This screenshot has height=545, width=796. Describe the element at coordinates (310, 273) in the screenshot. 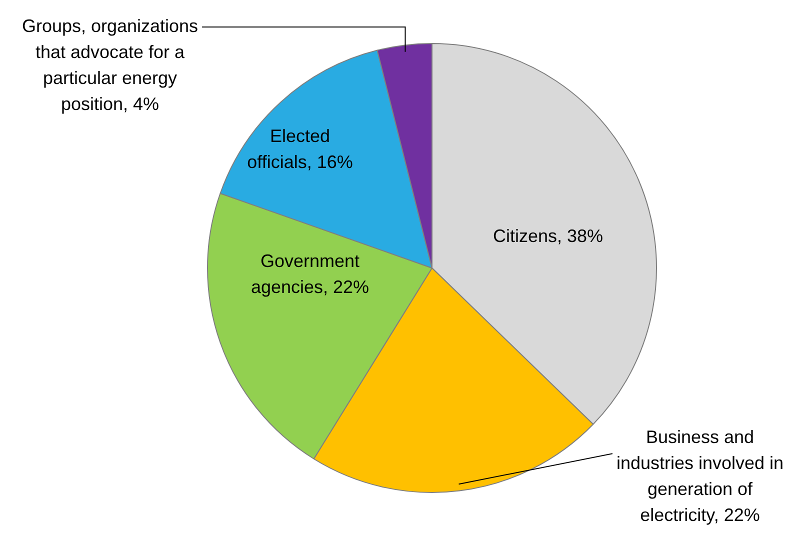

I see `slice-label: Government agencies, 22%` at that location.